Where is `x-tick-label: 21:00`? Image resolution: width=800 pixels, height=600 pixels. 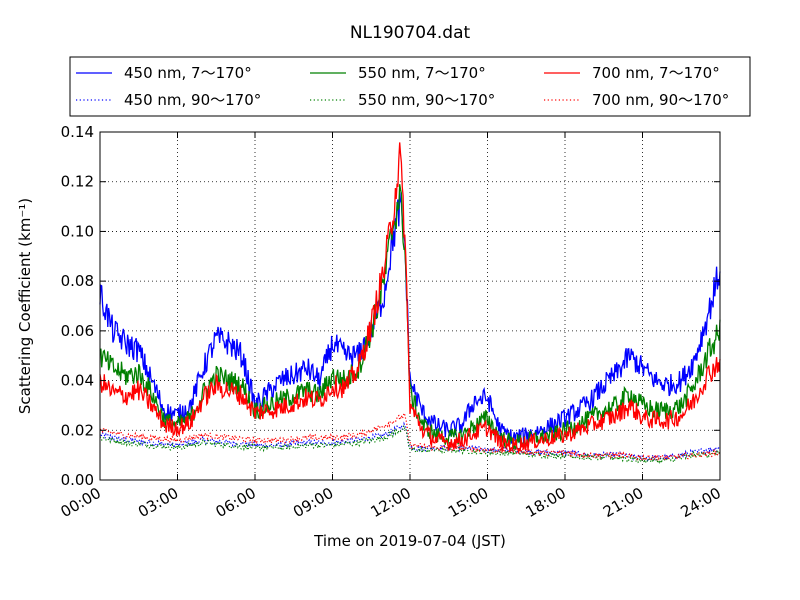
x-tick-label: 21:00 is located at coordinates (623, 502).